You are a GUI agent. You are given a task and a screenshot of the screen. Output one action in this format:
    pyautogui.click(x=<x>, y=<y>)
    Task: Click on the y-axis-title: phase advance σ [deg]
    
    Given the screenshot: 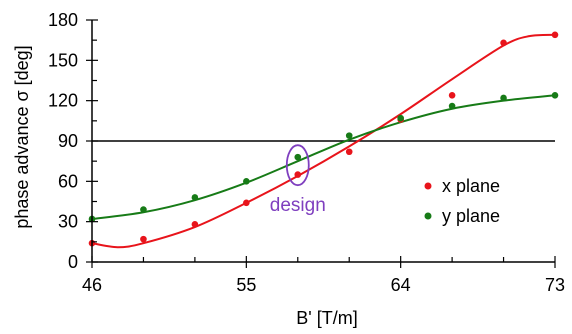 What is the action you would take?
    pyautogui.click(x=22, y=136)
    